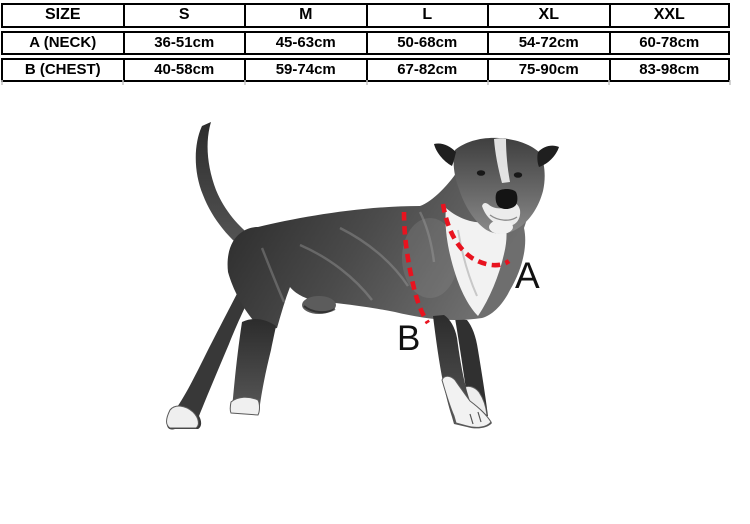 This screenshot has width=750, height=524. What do you see at coordinates (475, 418) in the screenshot?
I see `toe-lines` at bounding box center [475, 418].